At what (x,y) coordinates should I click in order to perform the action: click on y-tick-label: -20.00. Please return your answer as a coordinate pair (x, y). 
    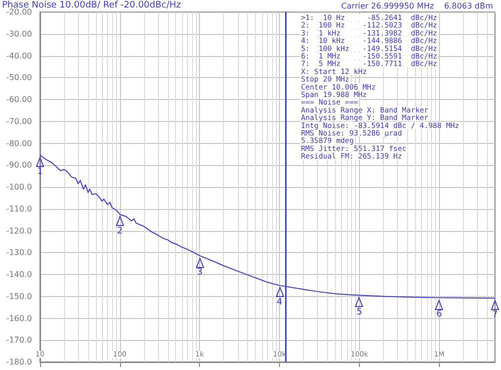
    Looking at the image, I should click on (19, 12).